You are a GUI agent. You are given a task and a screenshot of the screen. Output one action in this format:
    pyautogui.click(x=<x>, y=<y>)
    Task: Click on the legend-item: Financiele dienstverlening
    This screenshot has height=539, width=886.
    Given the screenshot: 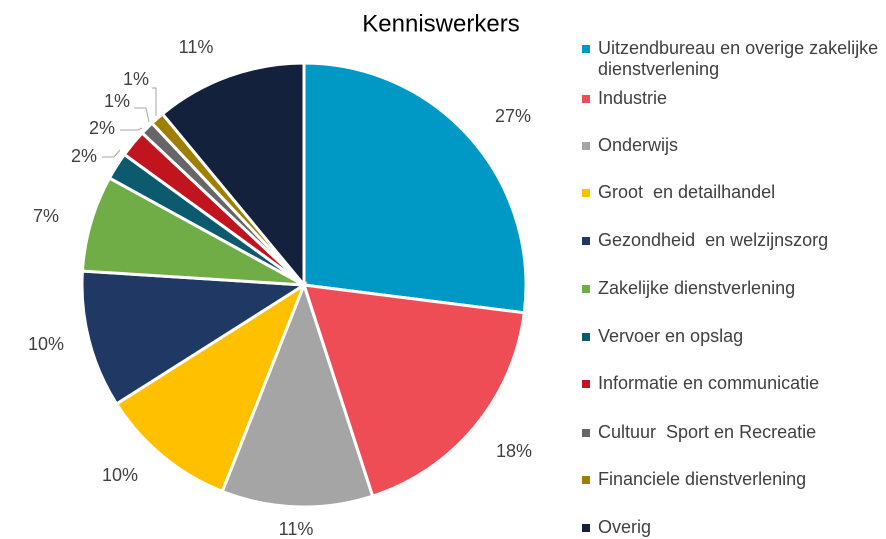 What is the action you would take?
    pyautogui.click(x=732, y=479)
    